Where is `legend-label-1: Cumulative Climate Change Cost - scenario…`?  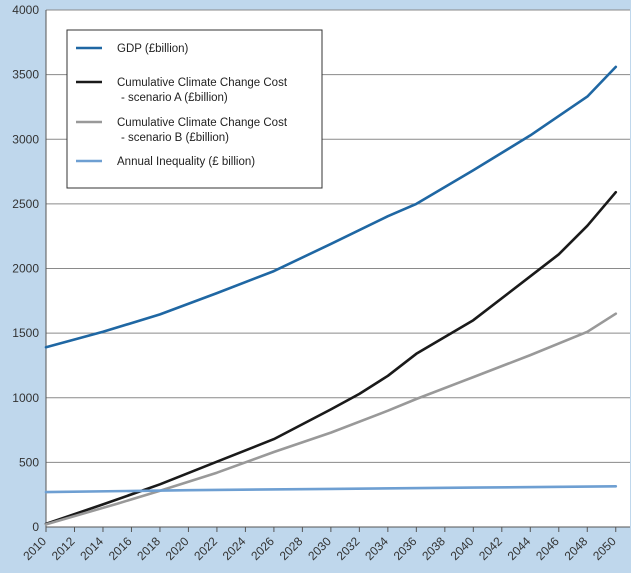
legend-label-1: Cumulative Climate Change Cost - scenario… is located at coordinates (202, 90).